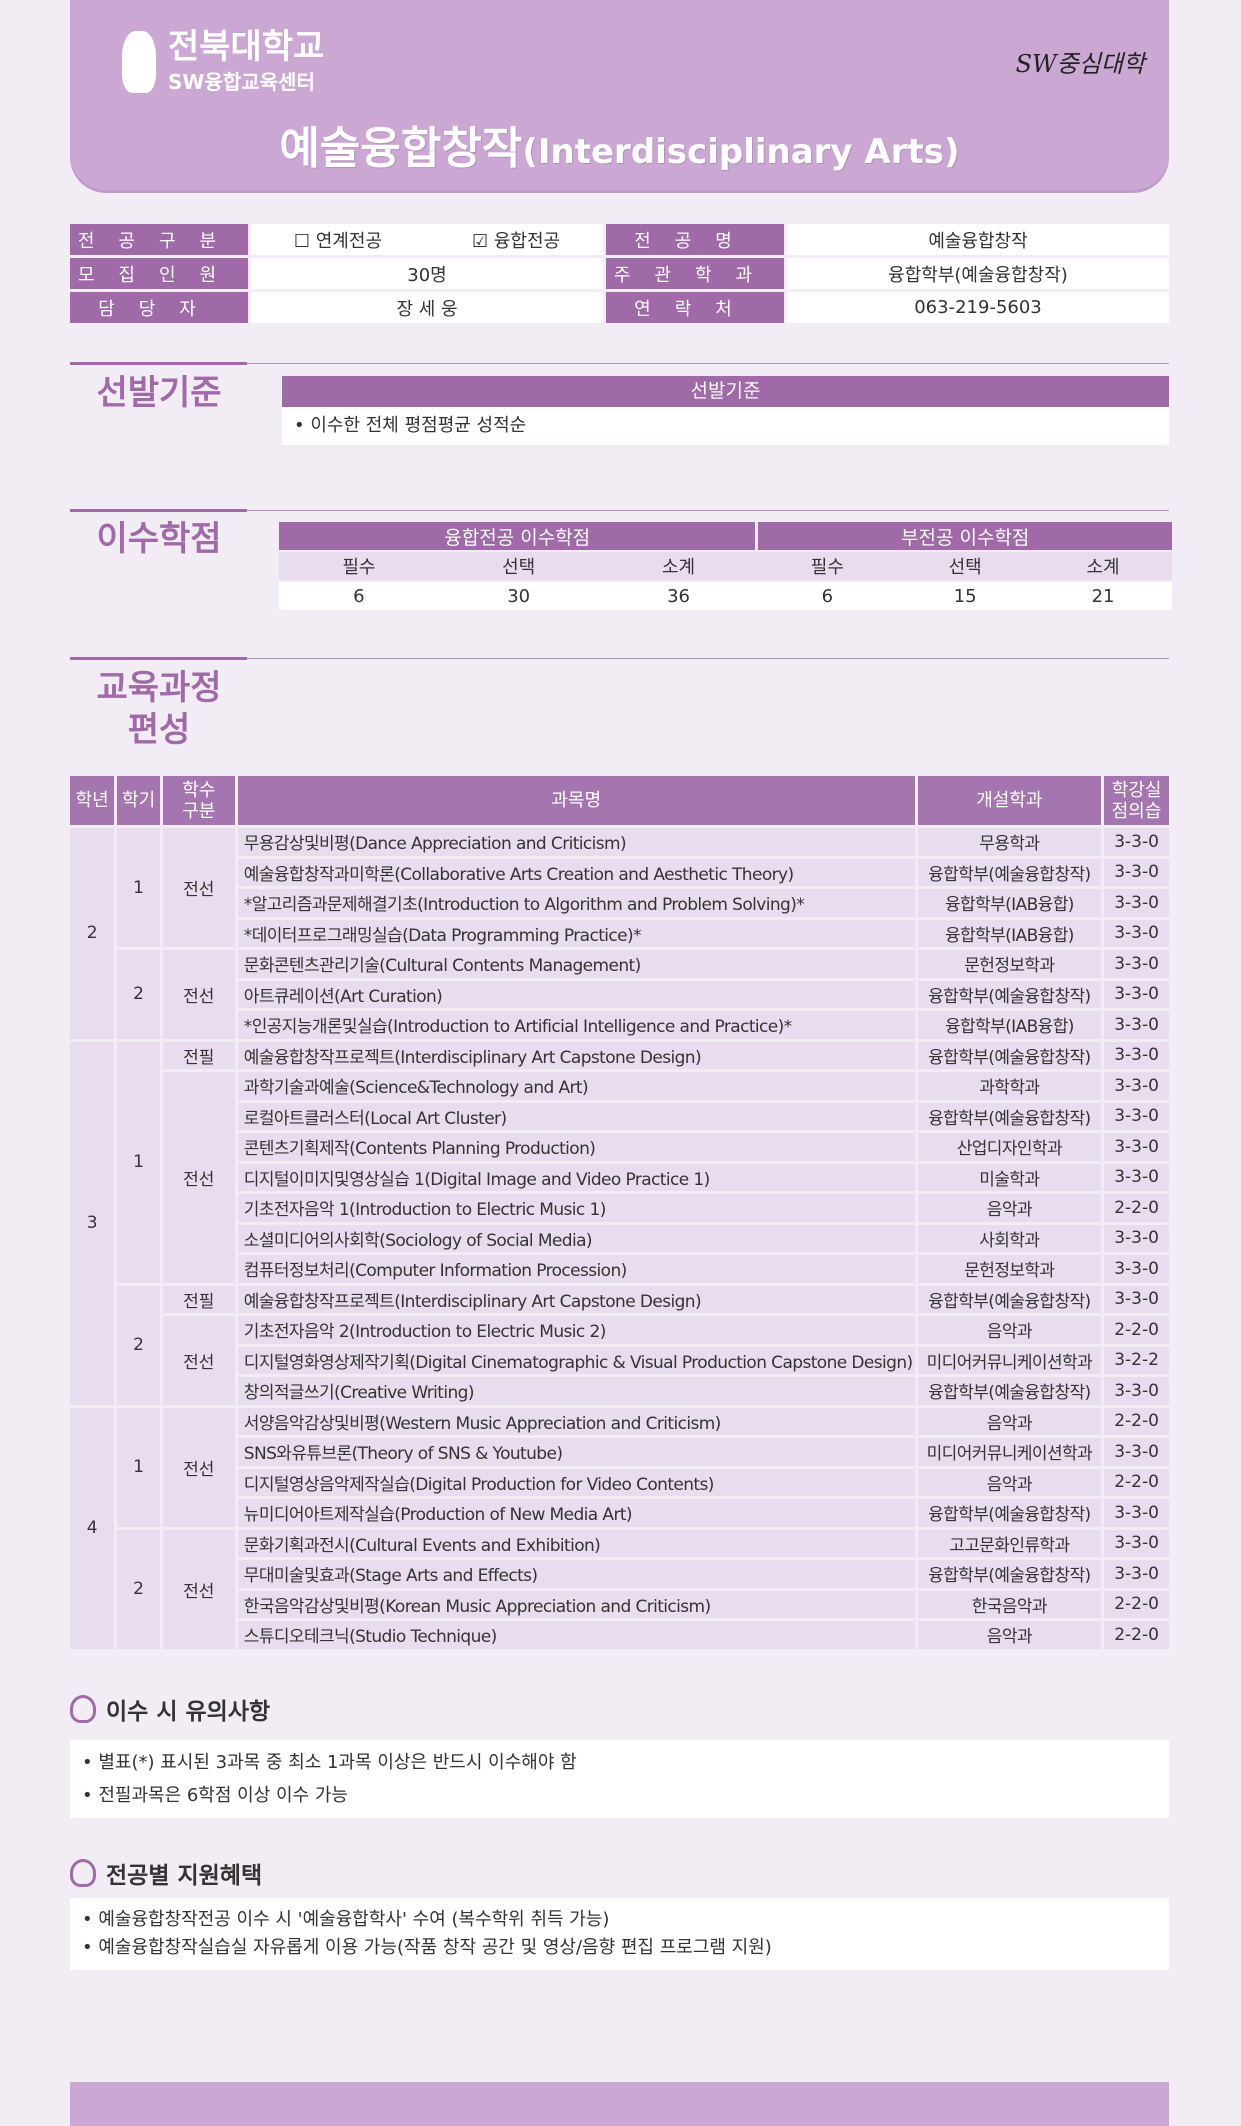 This screenshot has width=1241, height=2126. I want to click on manager-value: 장 세 웅, so click(427, 307).